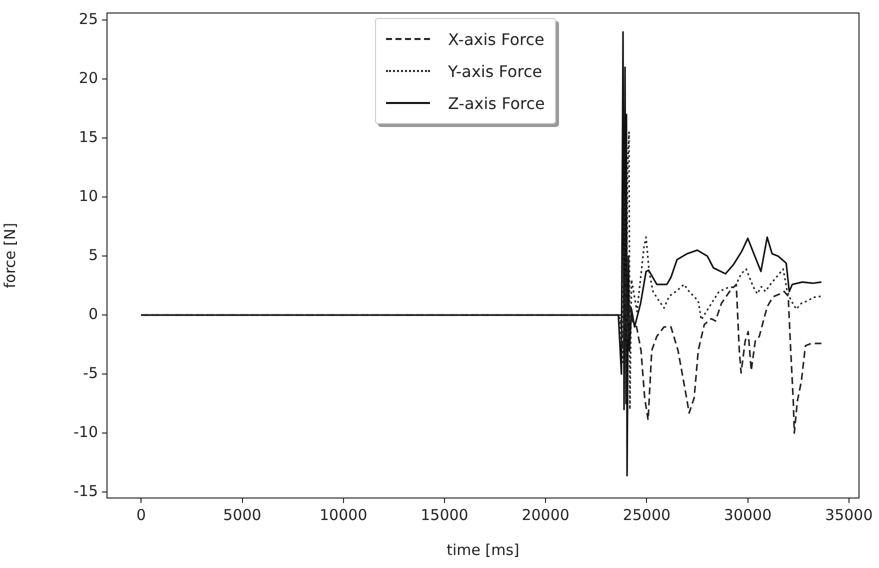 This screenshot has width=879, height=568. I want to click on legend-label: X-axis Force, so click(496, 39).